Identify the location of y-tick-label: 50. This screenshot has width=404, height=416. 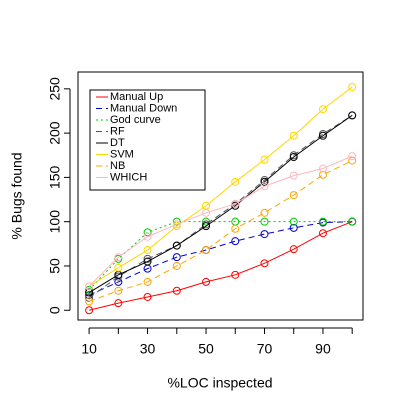
(55, 266).